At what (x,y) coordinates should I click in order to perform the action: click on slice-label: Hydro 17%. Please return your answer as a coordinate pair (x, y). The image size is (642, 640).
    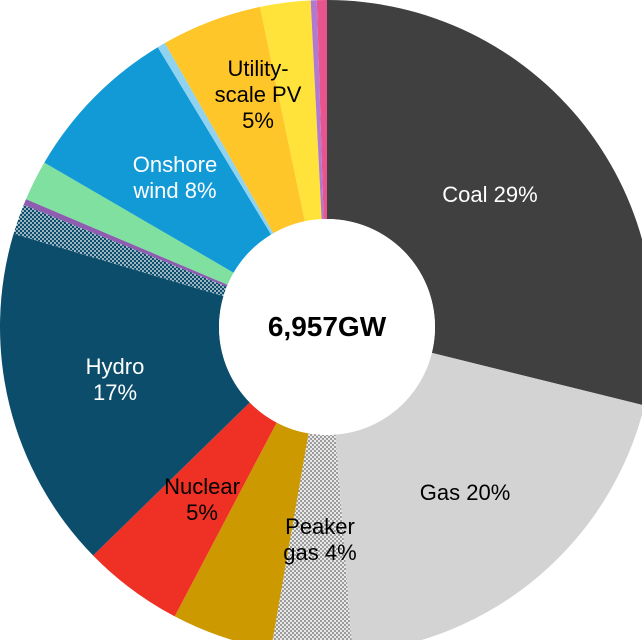
    Looking at the image, I should click on (115, 380).